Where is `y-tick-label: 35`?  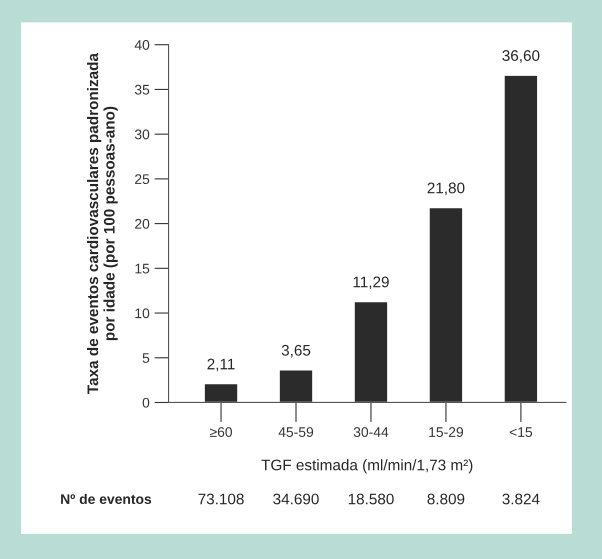 y-tick-label: 35 is located at coordinates (142, 89).